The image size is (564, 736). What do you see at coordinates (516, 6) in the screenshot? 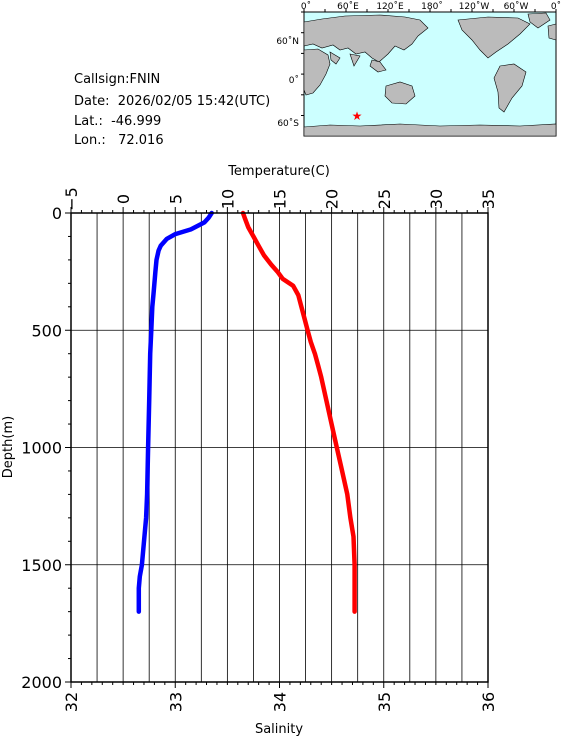
I see `map-lon-label: 60˚W` at bounding box center [516, 6].